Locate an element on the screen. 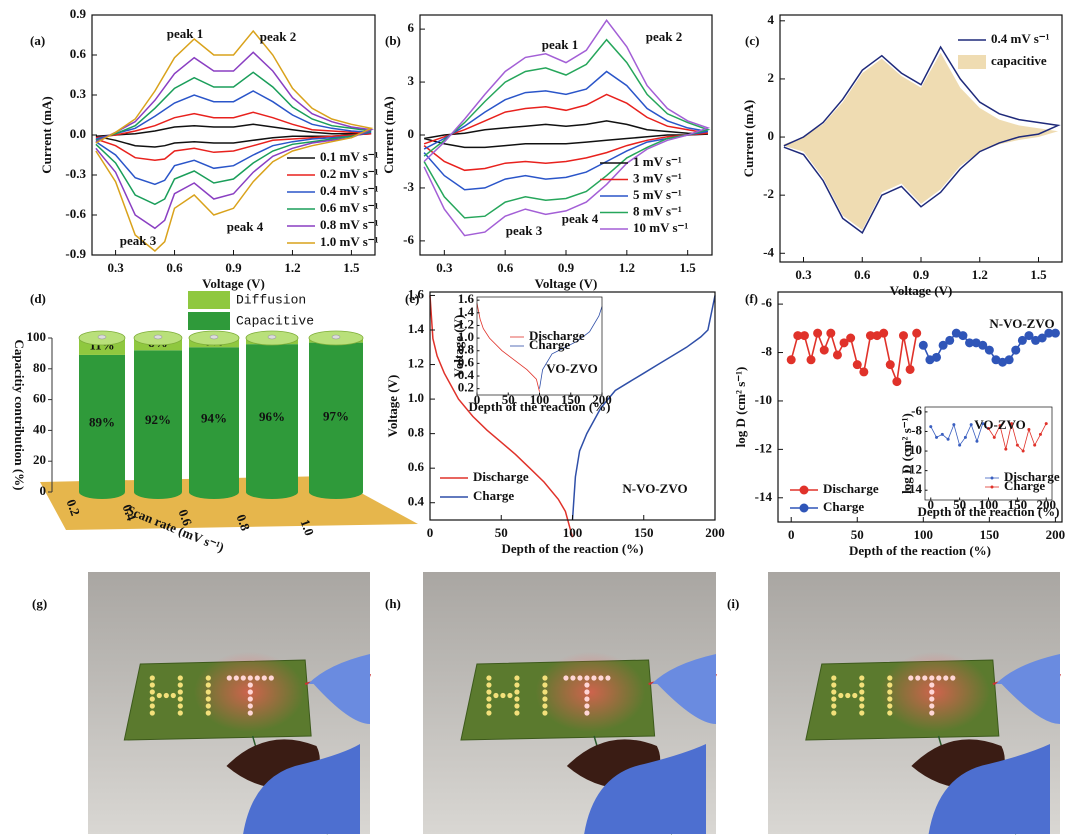  y-tick-label: -0.3 is located at coordinates (75, 173).